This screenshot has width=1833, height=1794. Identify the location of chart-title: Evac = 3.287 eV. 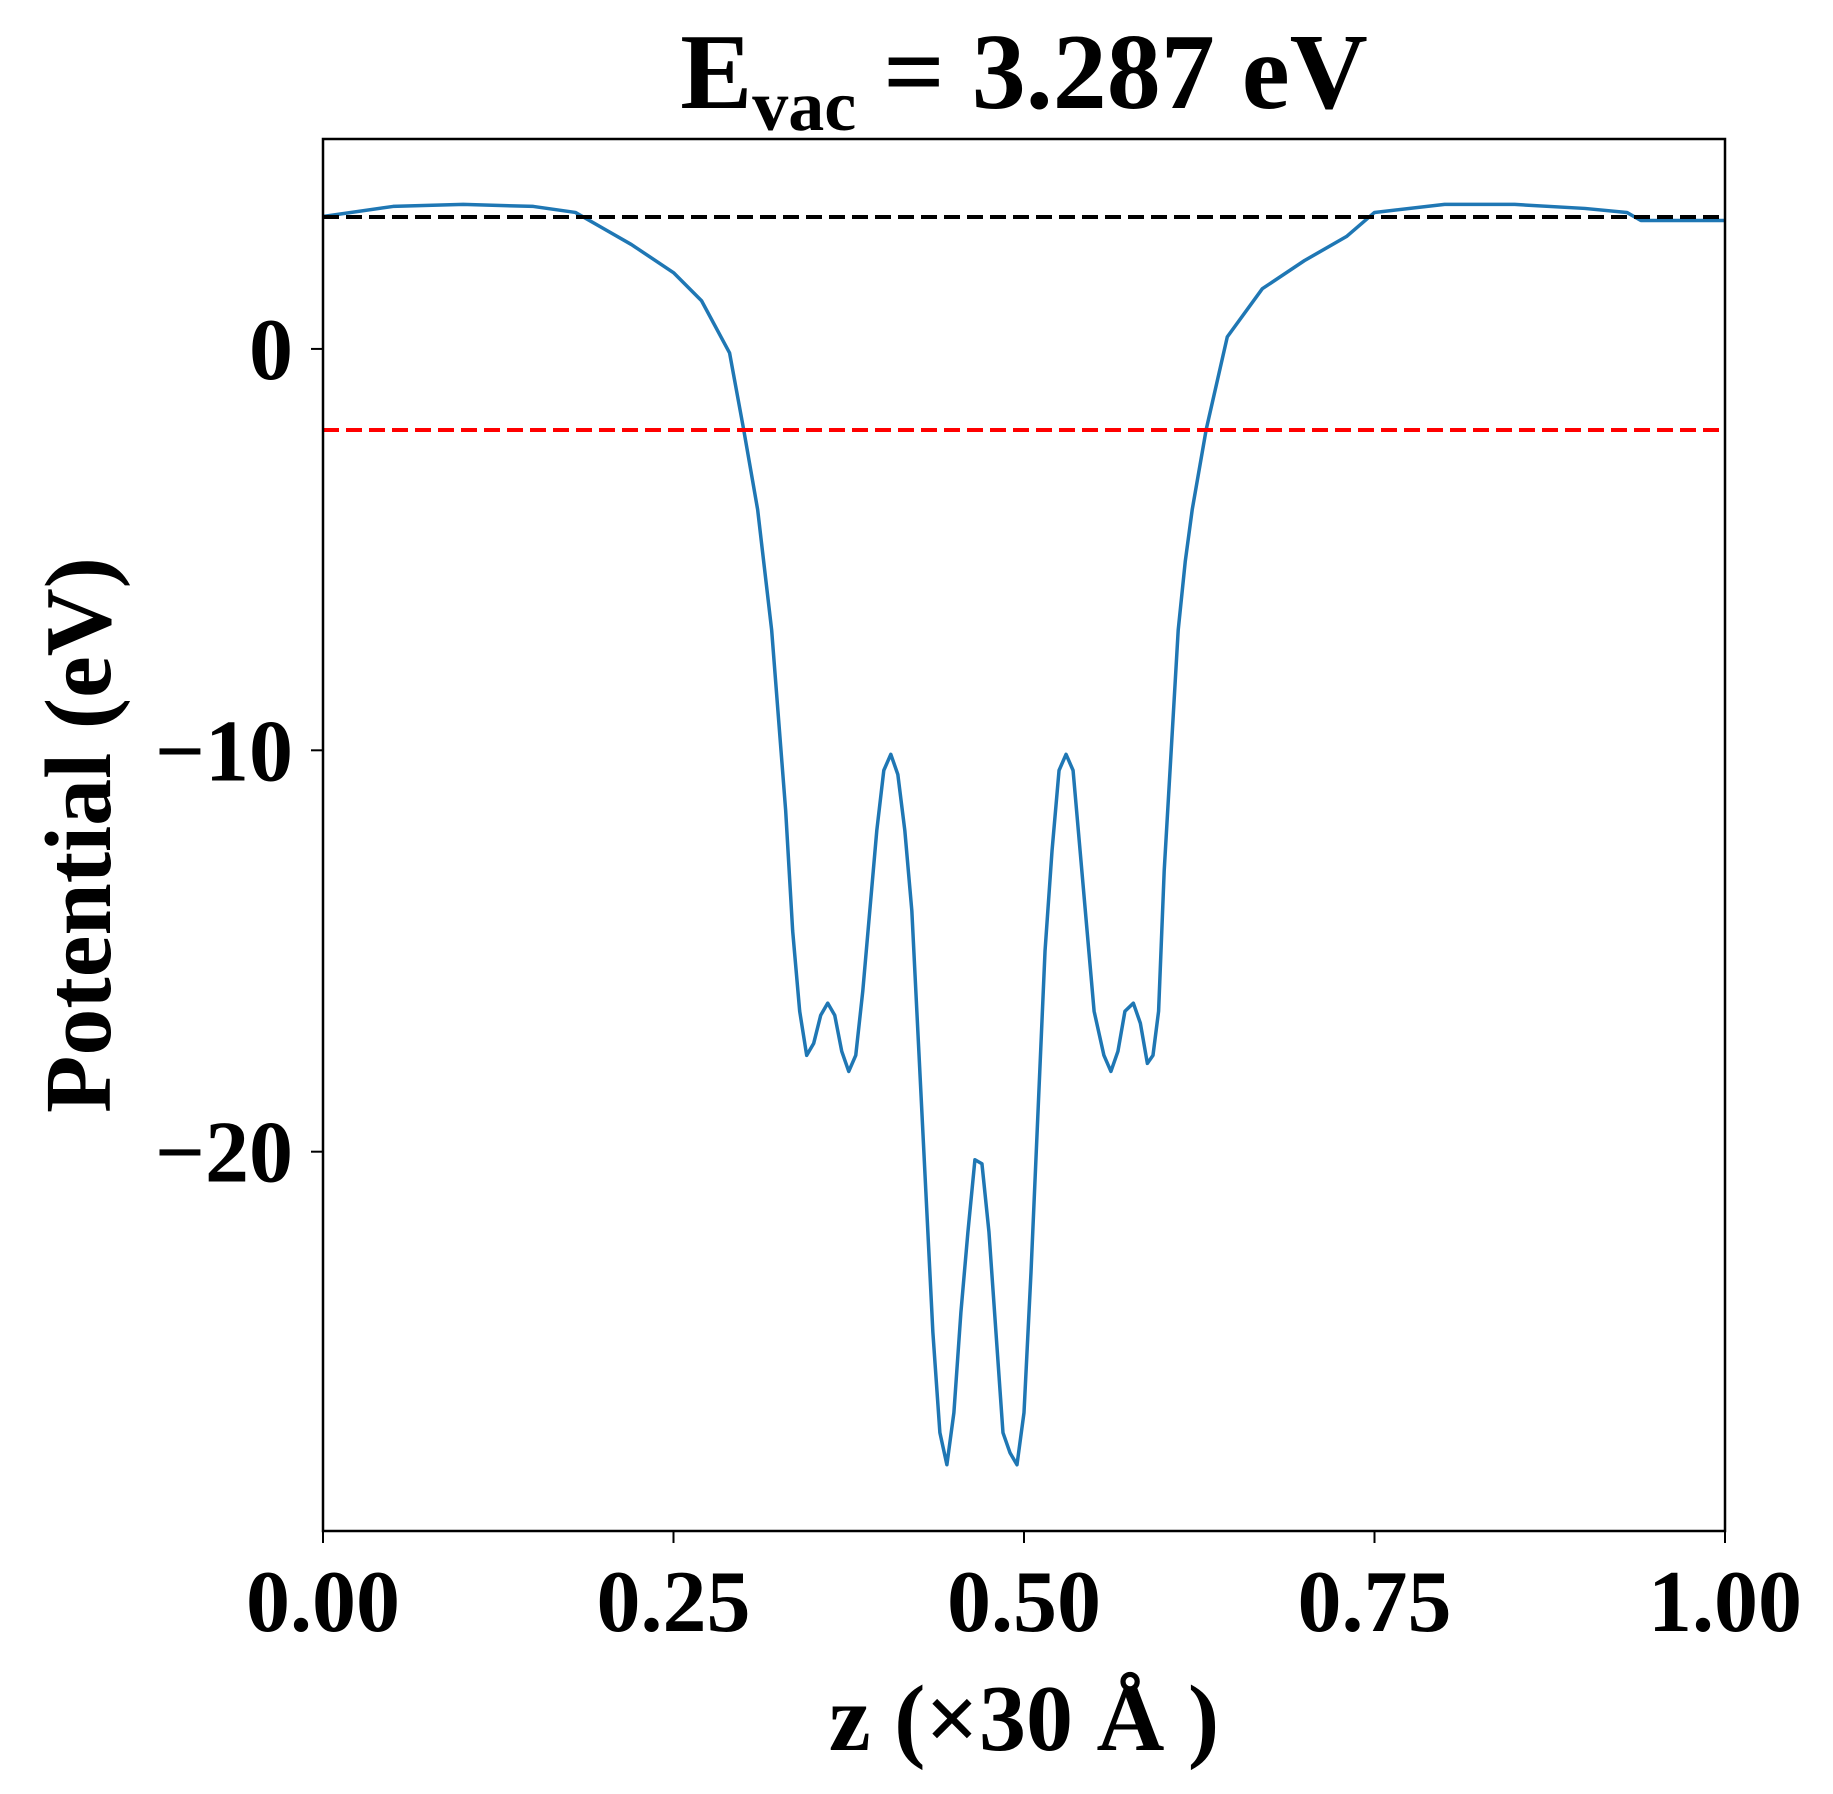
(1024, 79).